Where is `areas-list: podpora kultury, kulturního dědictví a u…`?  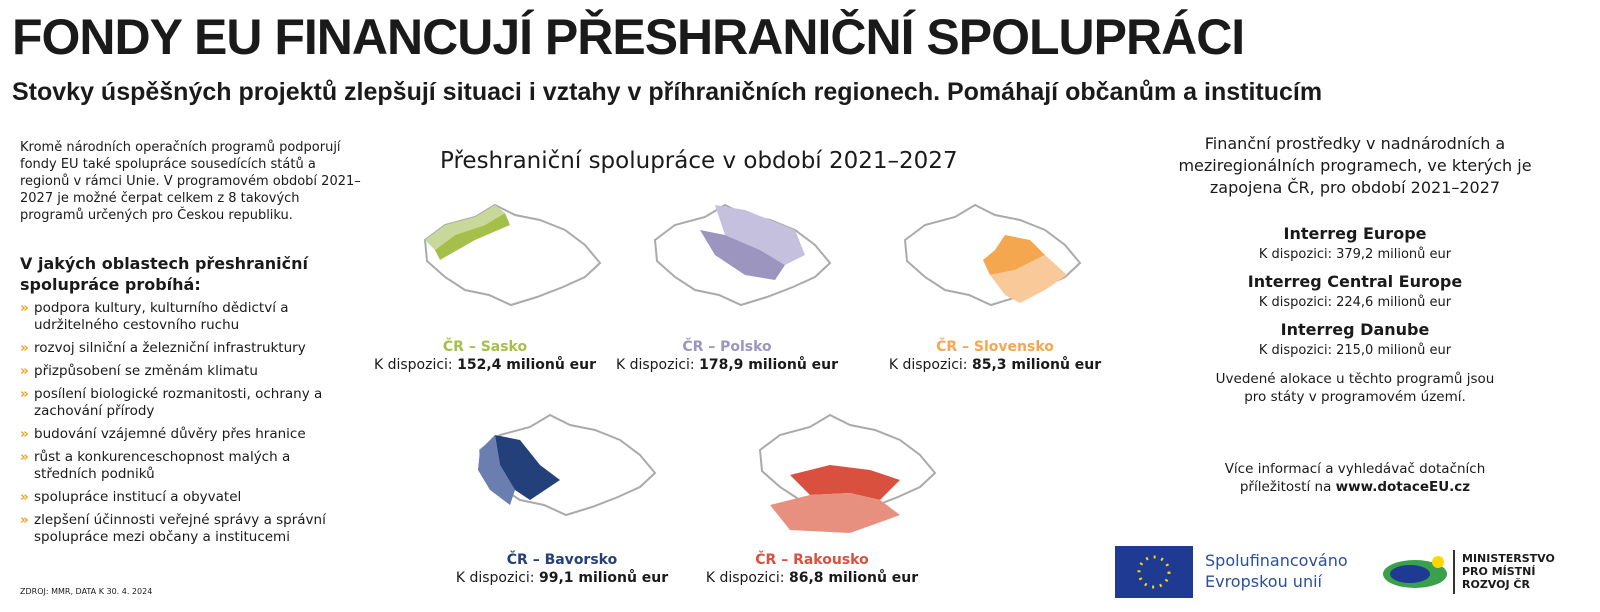 areas-list: podpora kultury, kulturního dědictví a u… is located at coordinates (175, 426).